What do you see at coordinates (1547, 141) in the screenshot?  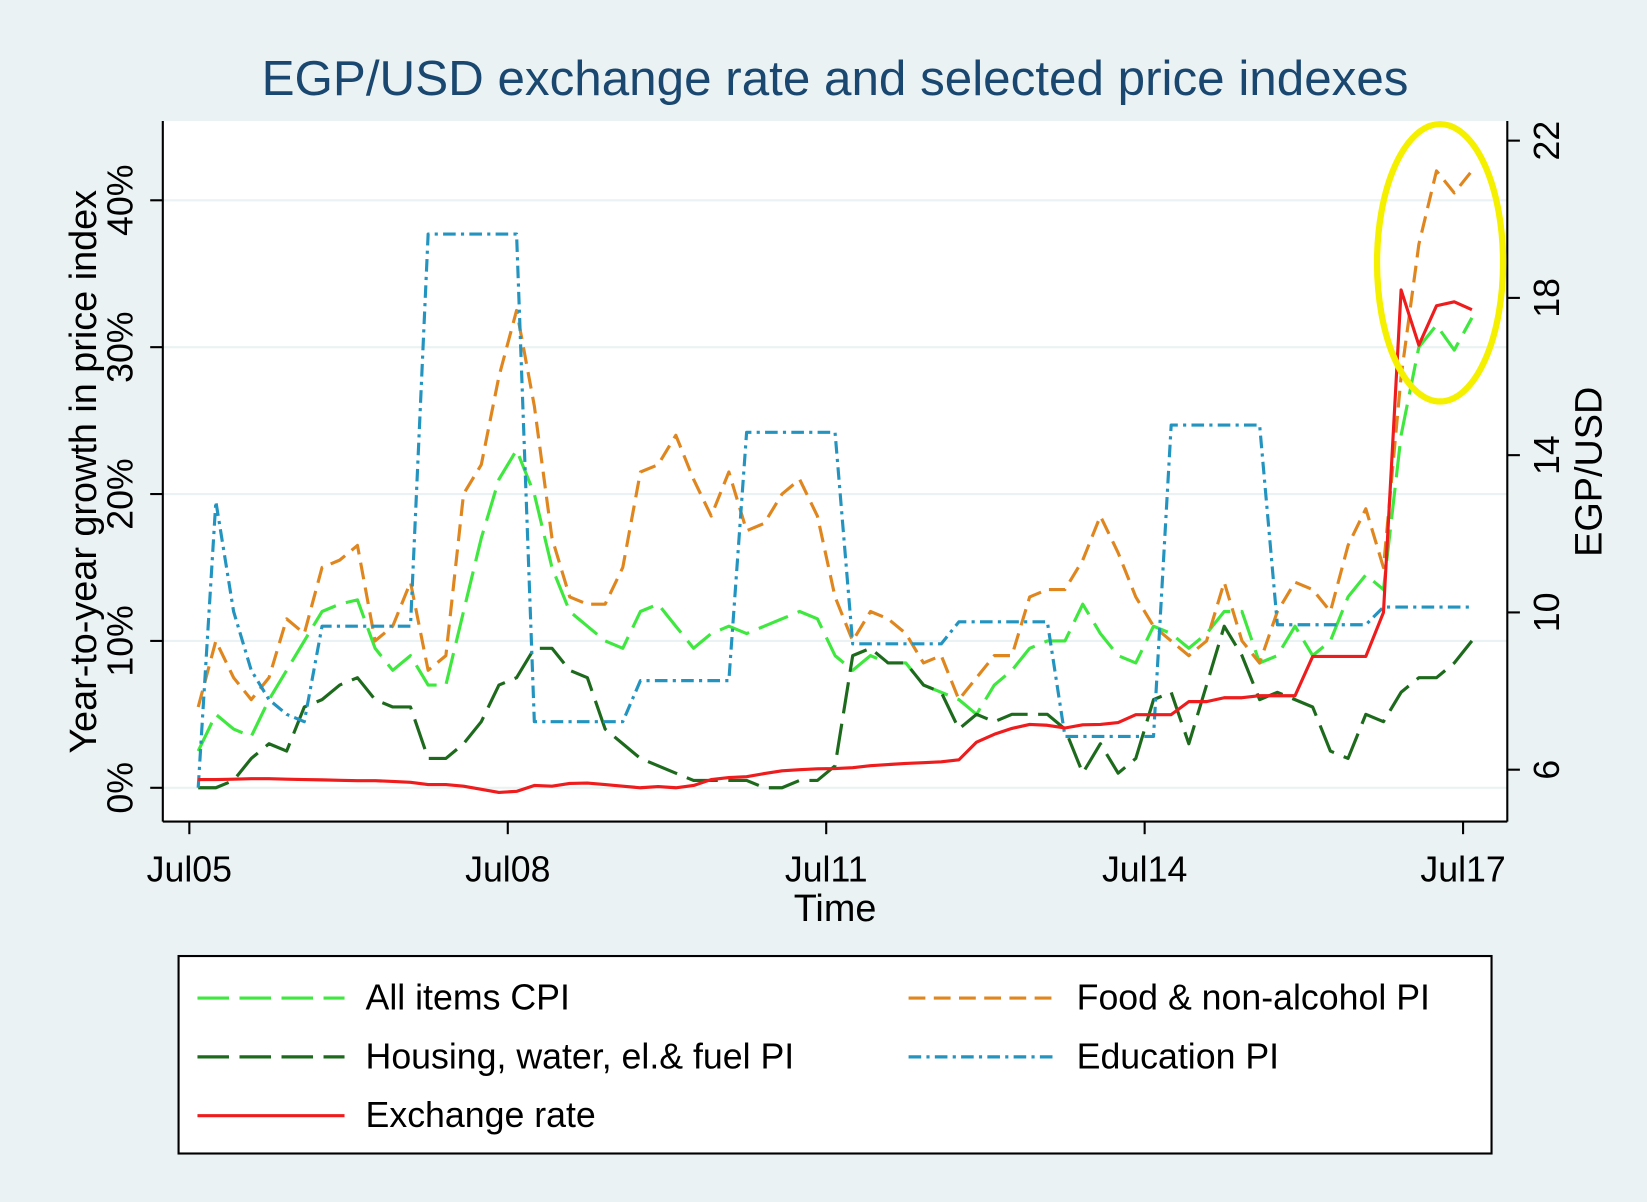 I see `y2-tick-label: 22` at bounding box center [1547, 141].